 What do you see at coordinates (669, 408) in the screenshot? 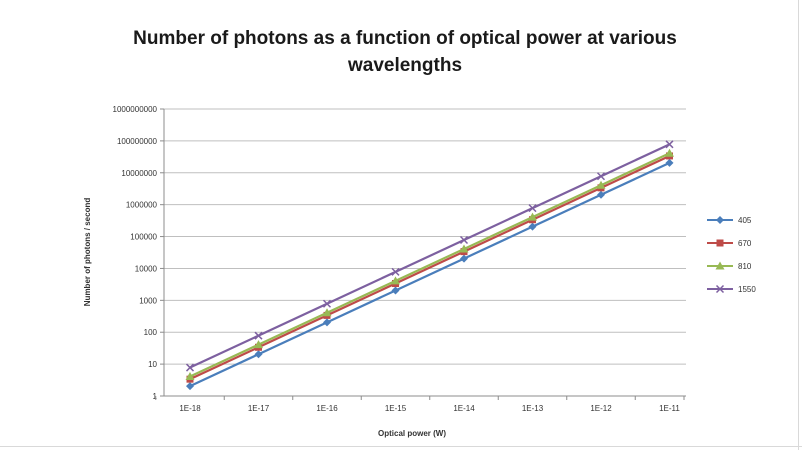
I see `x-tick-label: 1E-11` at bounding box center [669, 408].